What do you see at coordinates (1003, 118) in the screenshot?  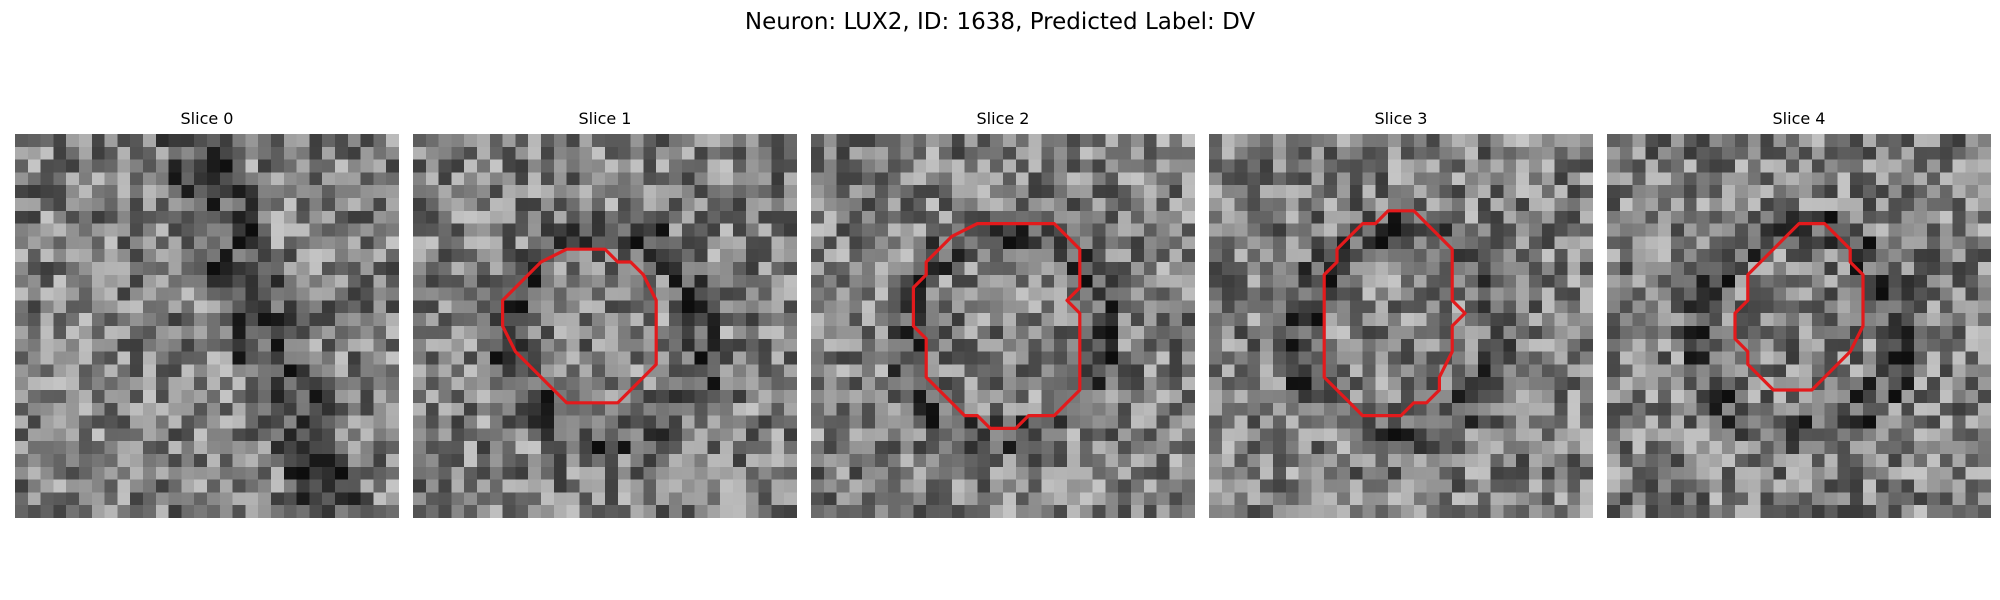 I see `slice-title: Slice 2` at bounding box center [1003, 118].